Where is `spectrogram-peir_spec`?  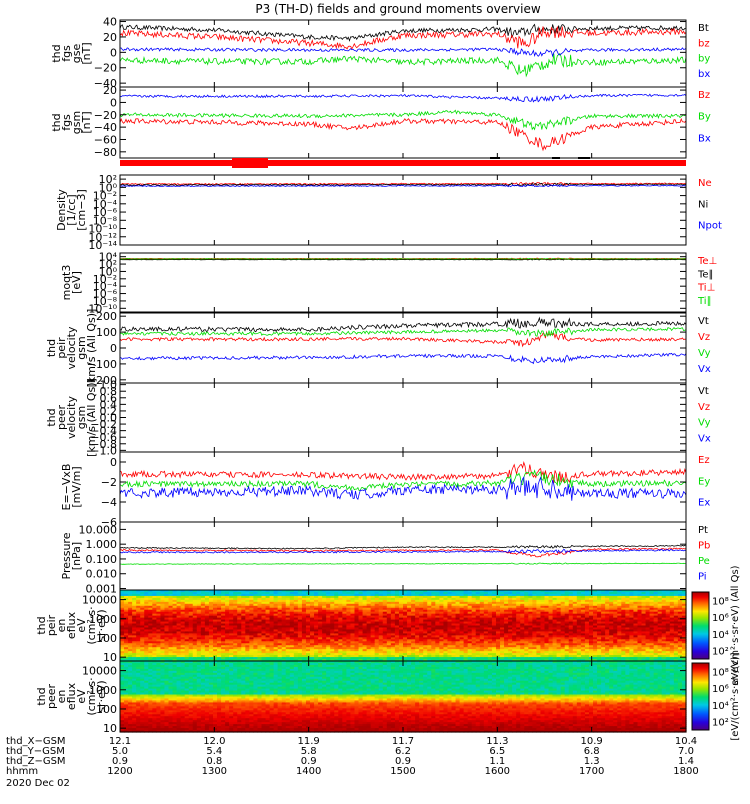
spectrogram-peir_spec is located at coordinates (403, 626).